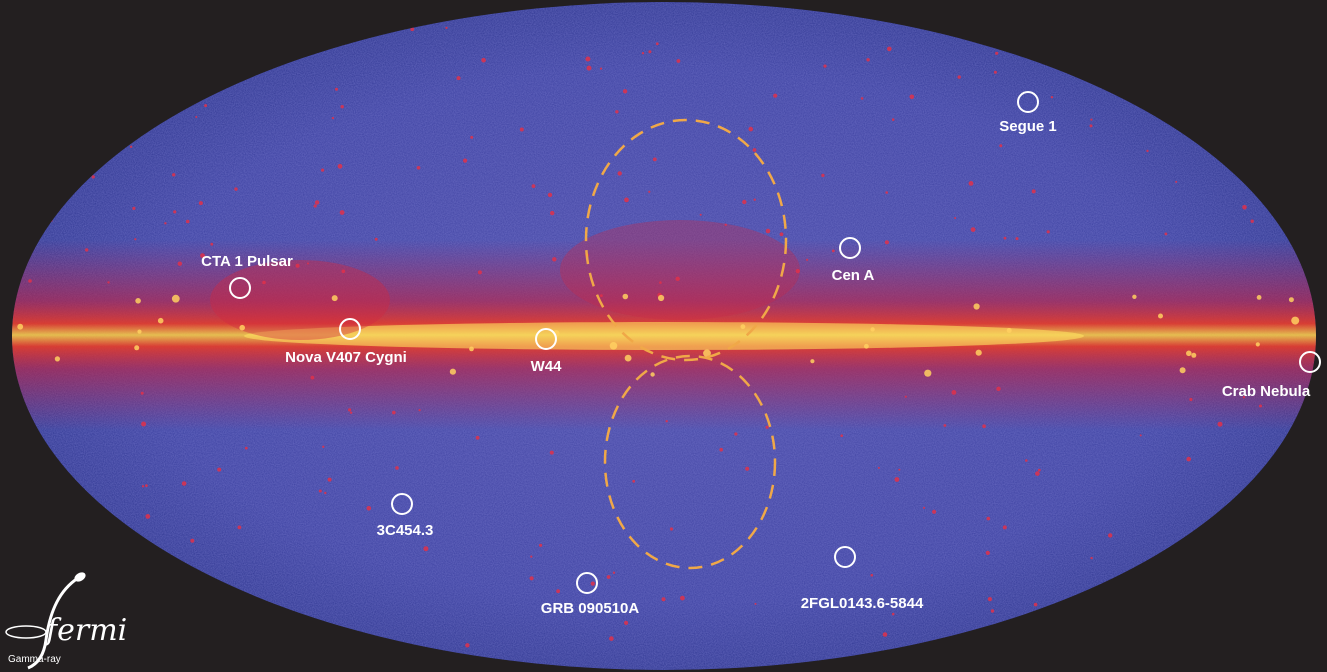  Describe the element at coordinates (346, 357) in the screenshot. I see `source-label: Nova V407 Cygni` at that location.